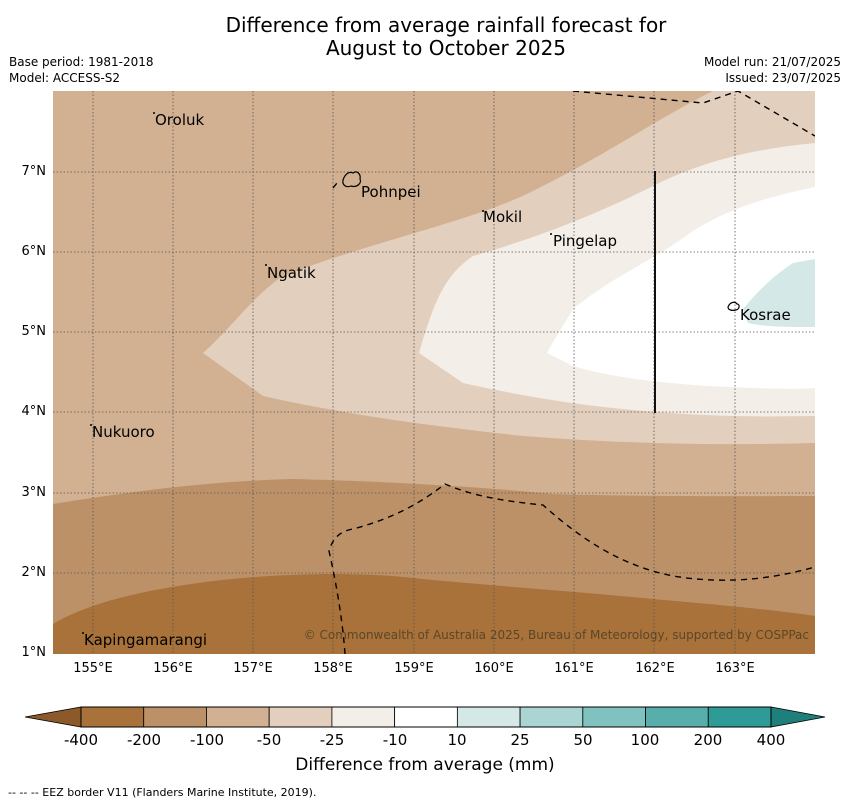 The width and height of the screenshot is (850, 804). Describe the element at coordinates (34, 411) in the screenshot. I see `lat-label-4n: 4°N` at that location.